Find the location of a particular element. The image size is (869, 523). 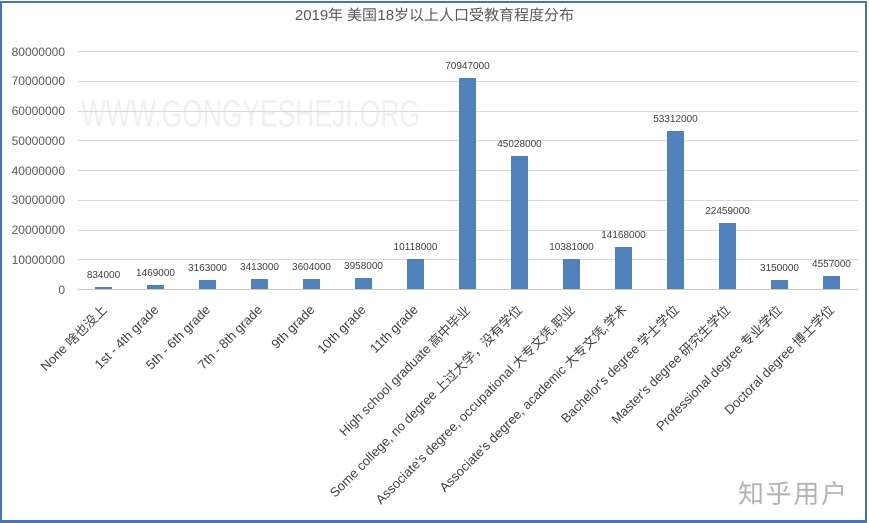

svg-text: WWW.GONGYESHEJI.ORG is located at coordinates (250, 114).